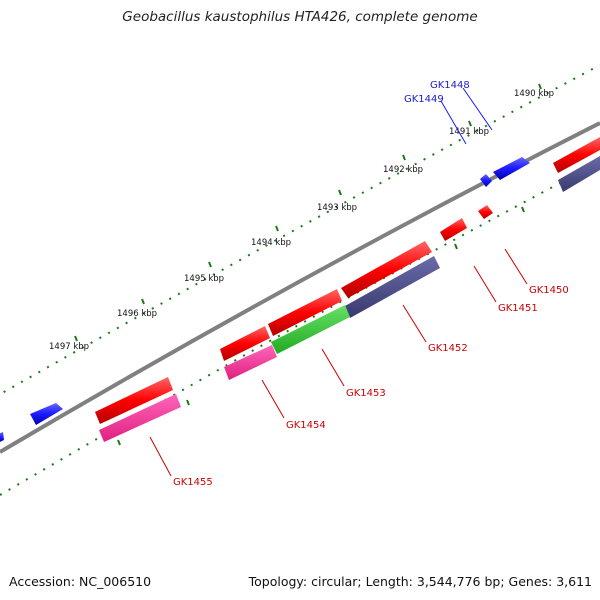 The image size is (600, 600). I want to click on cog-bar-pink-gk1455, so click(140, 418).